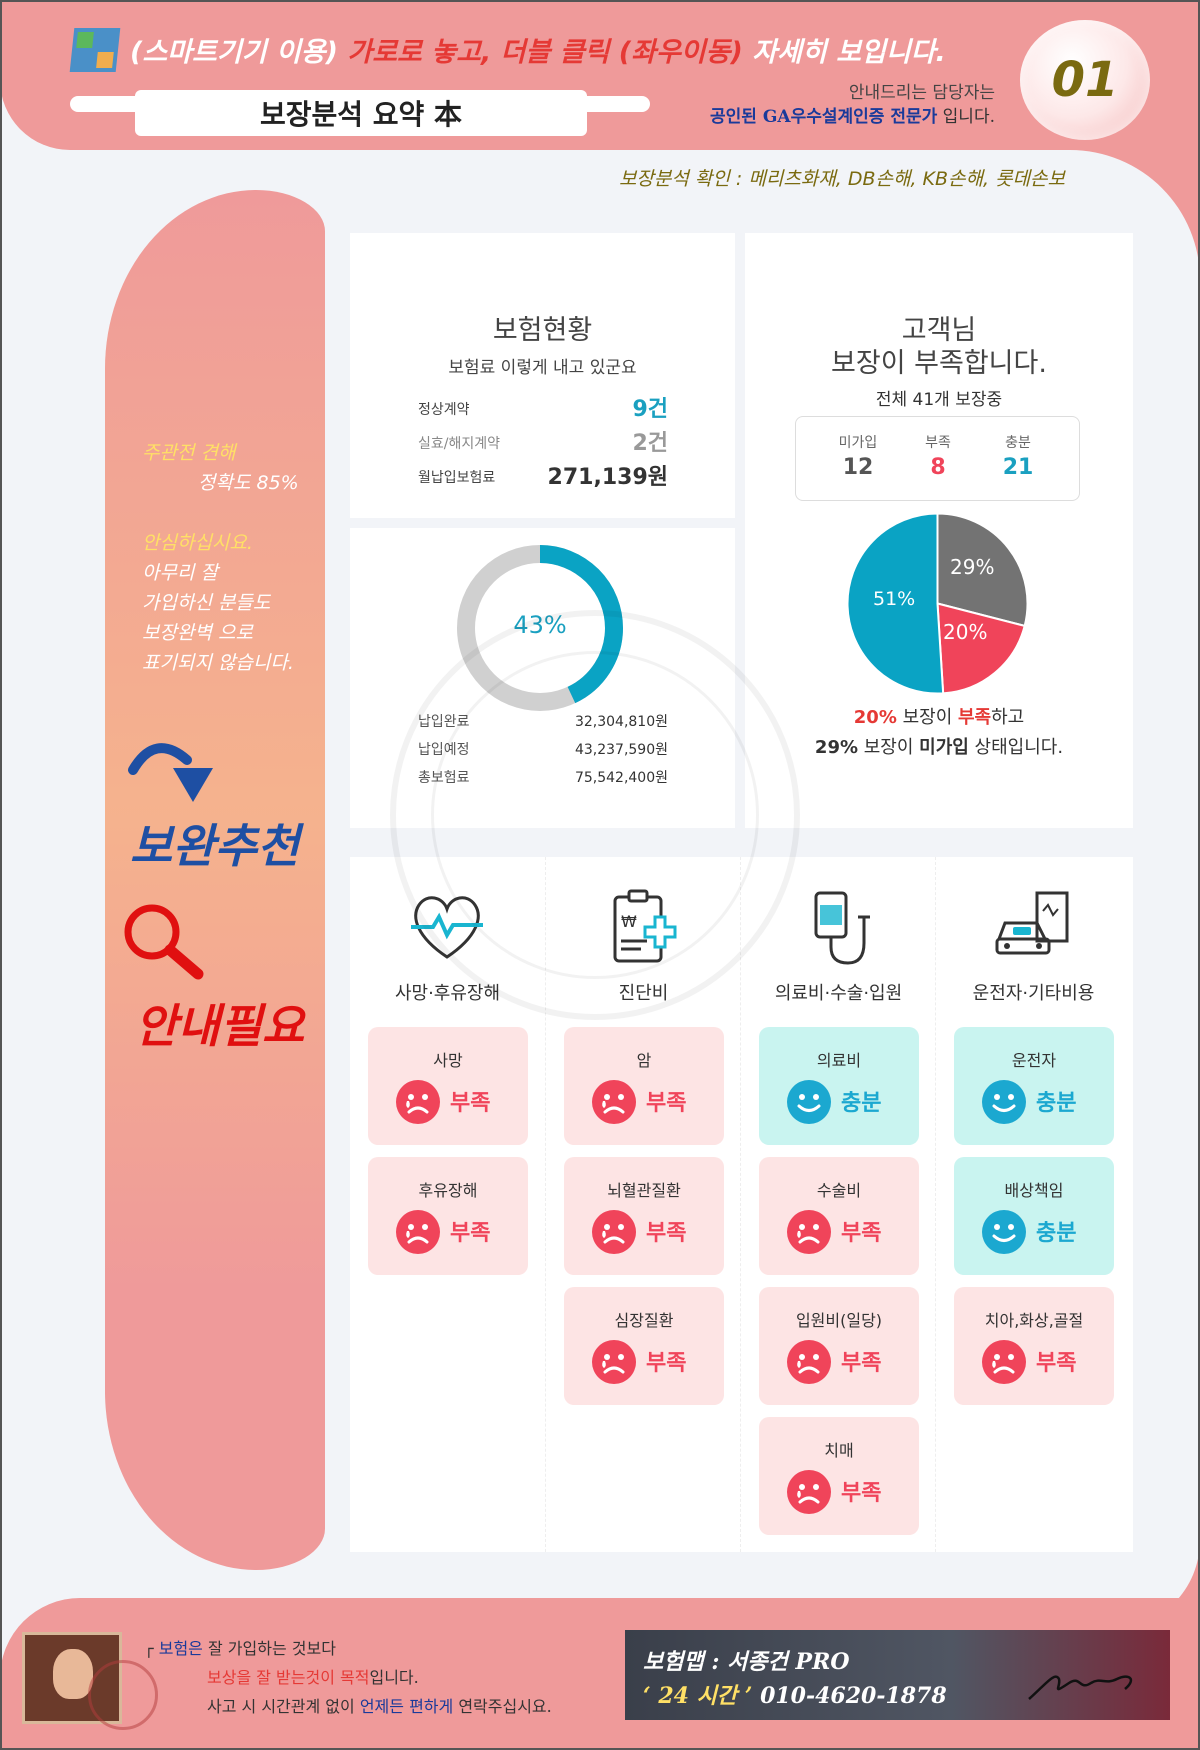  Describe the element at coordinates (644, 1320) in the screenshot. I see `coverage-name: 심장질환` at that location.